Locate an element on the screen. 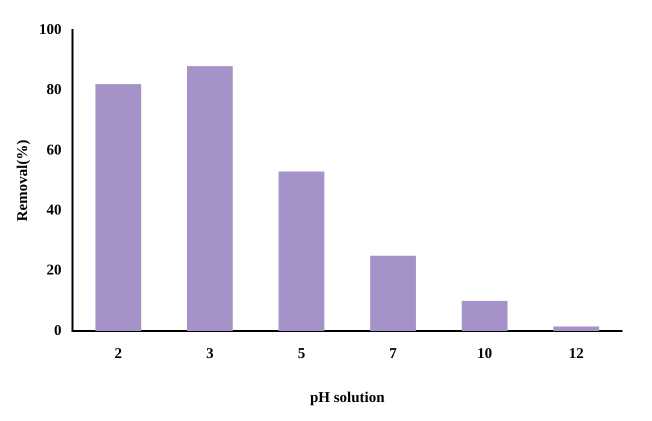 The width and height of the screenshot is (652, 421). y-tick-label: 100 is located at coordinates (50, 30).